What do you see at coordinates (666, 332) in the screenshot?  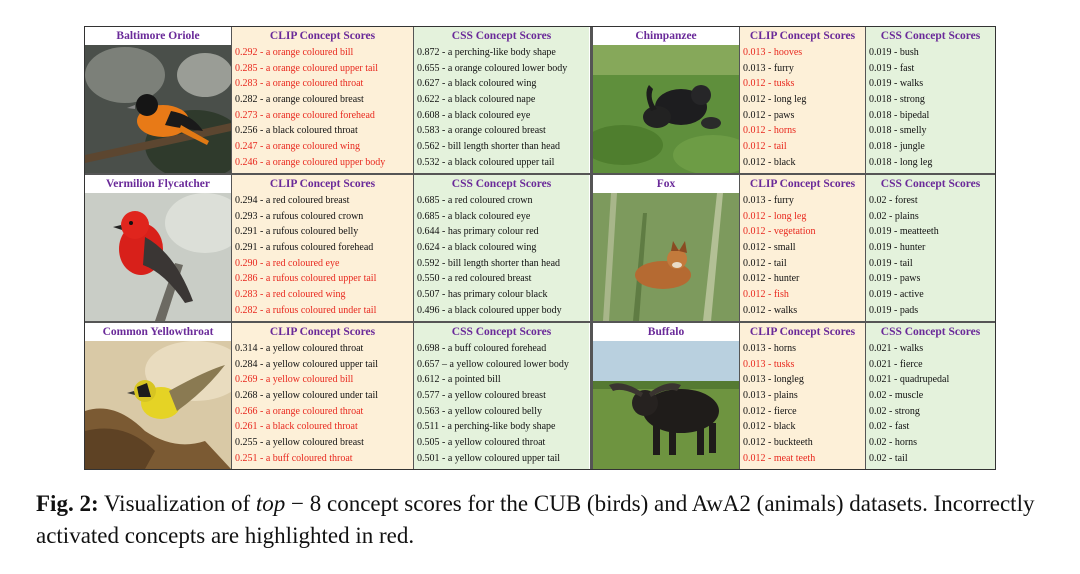 I see `species-title: Buffalo` at bounding box center [666, 332].